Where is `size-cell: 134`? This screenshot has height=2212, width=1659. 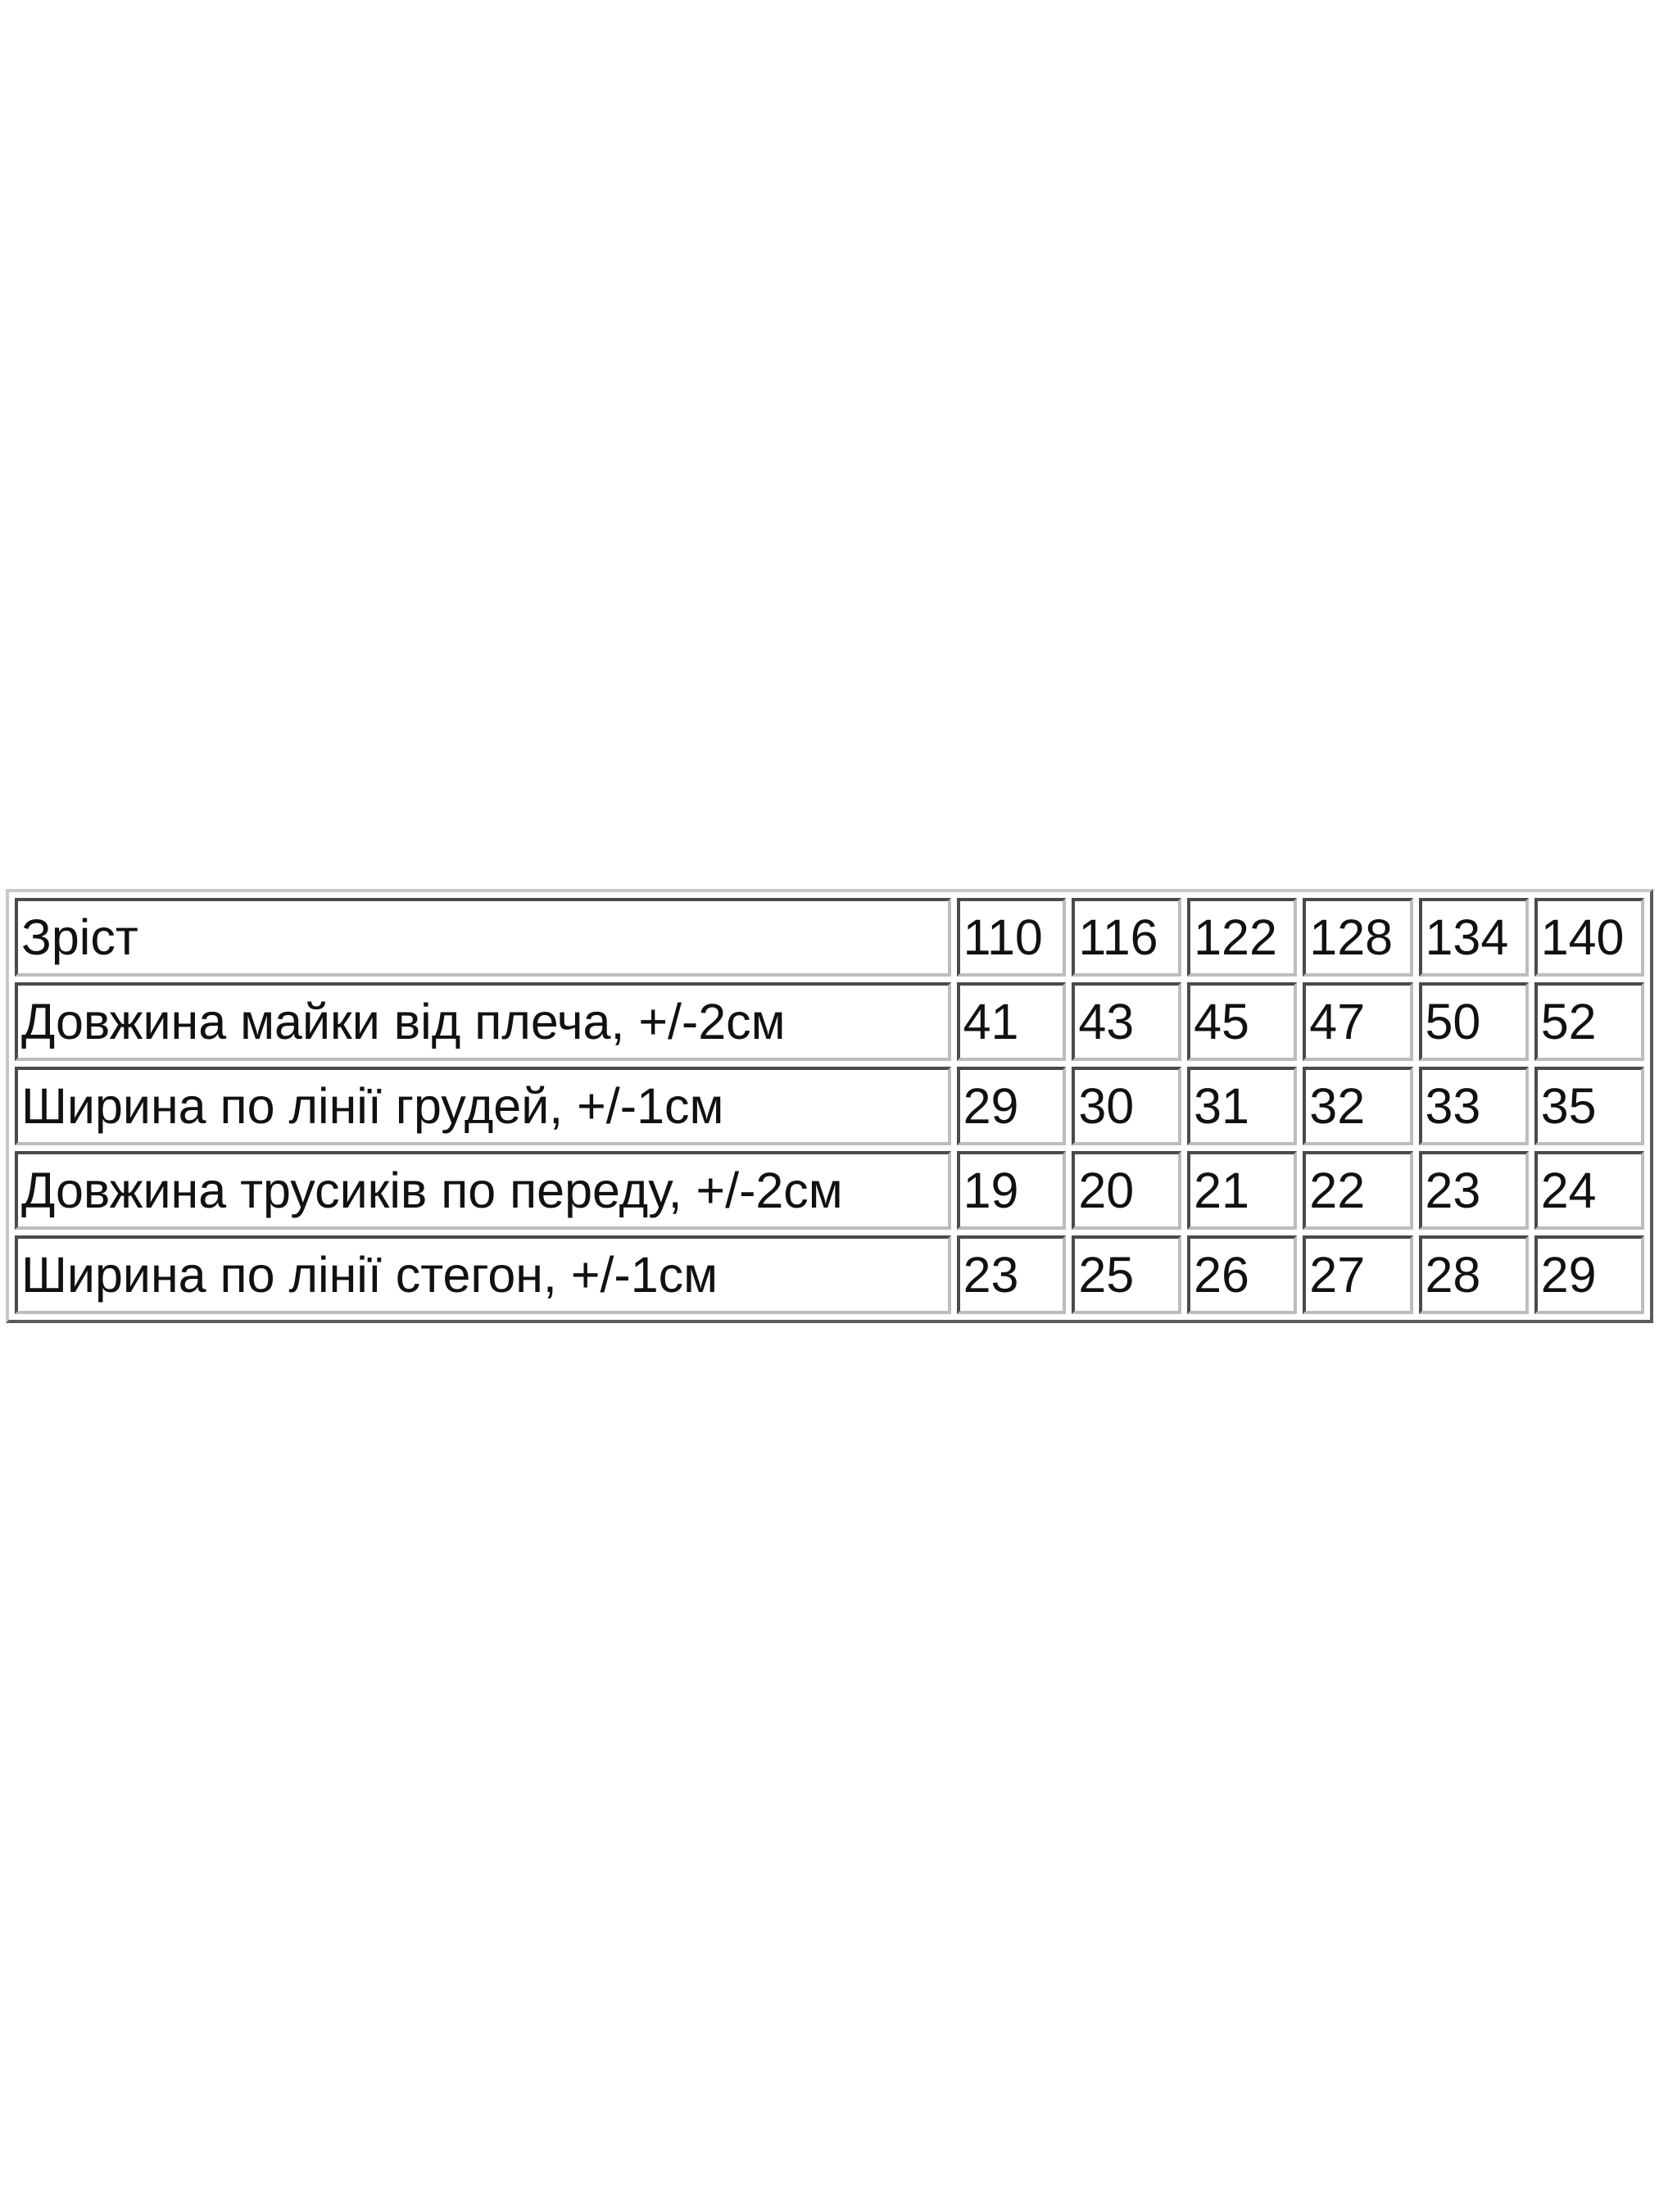
size-cell: 134 is located at coordinates (1473, 937).